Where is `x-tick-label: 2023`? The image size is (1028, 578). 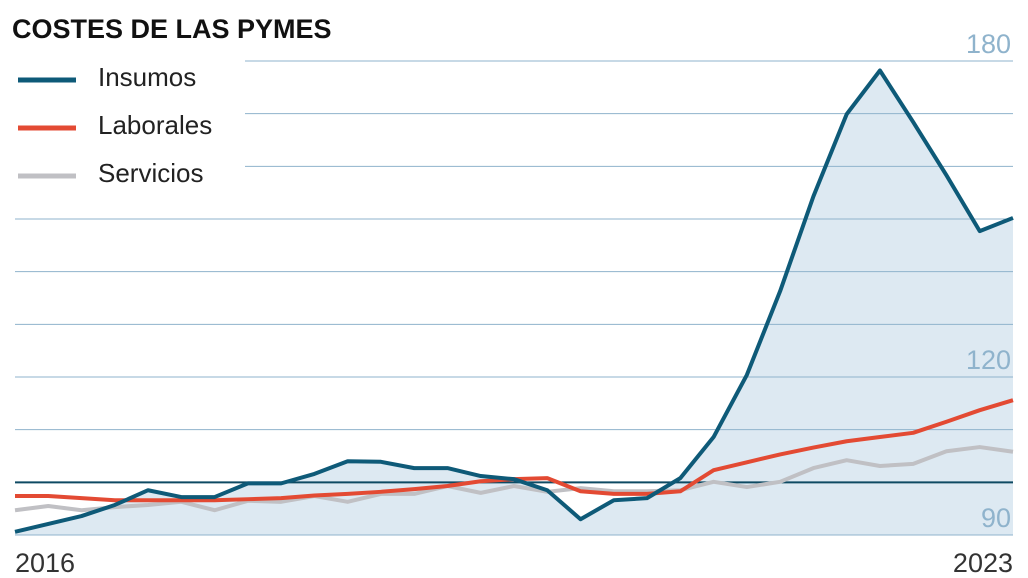 x-tick-label: 2023 is located at coordinates (983, 563).